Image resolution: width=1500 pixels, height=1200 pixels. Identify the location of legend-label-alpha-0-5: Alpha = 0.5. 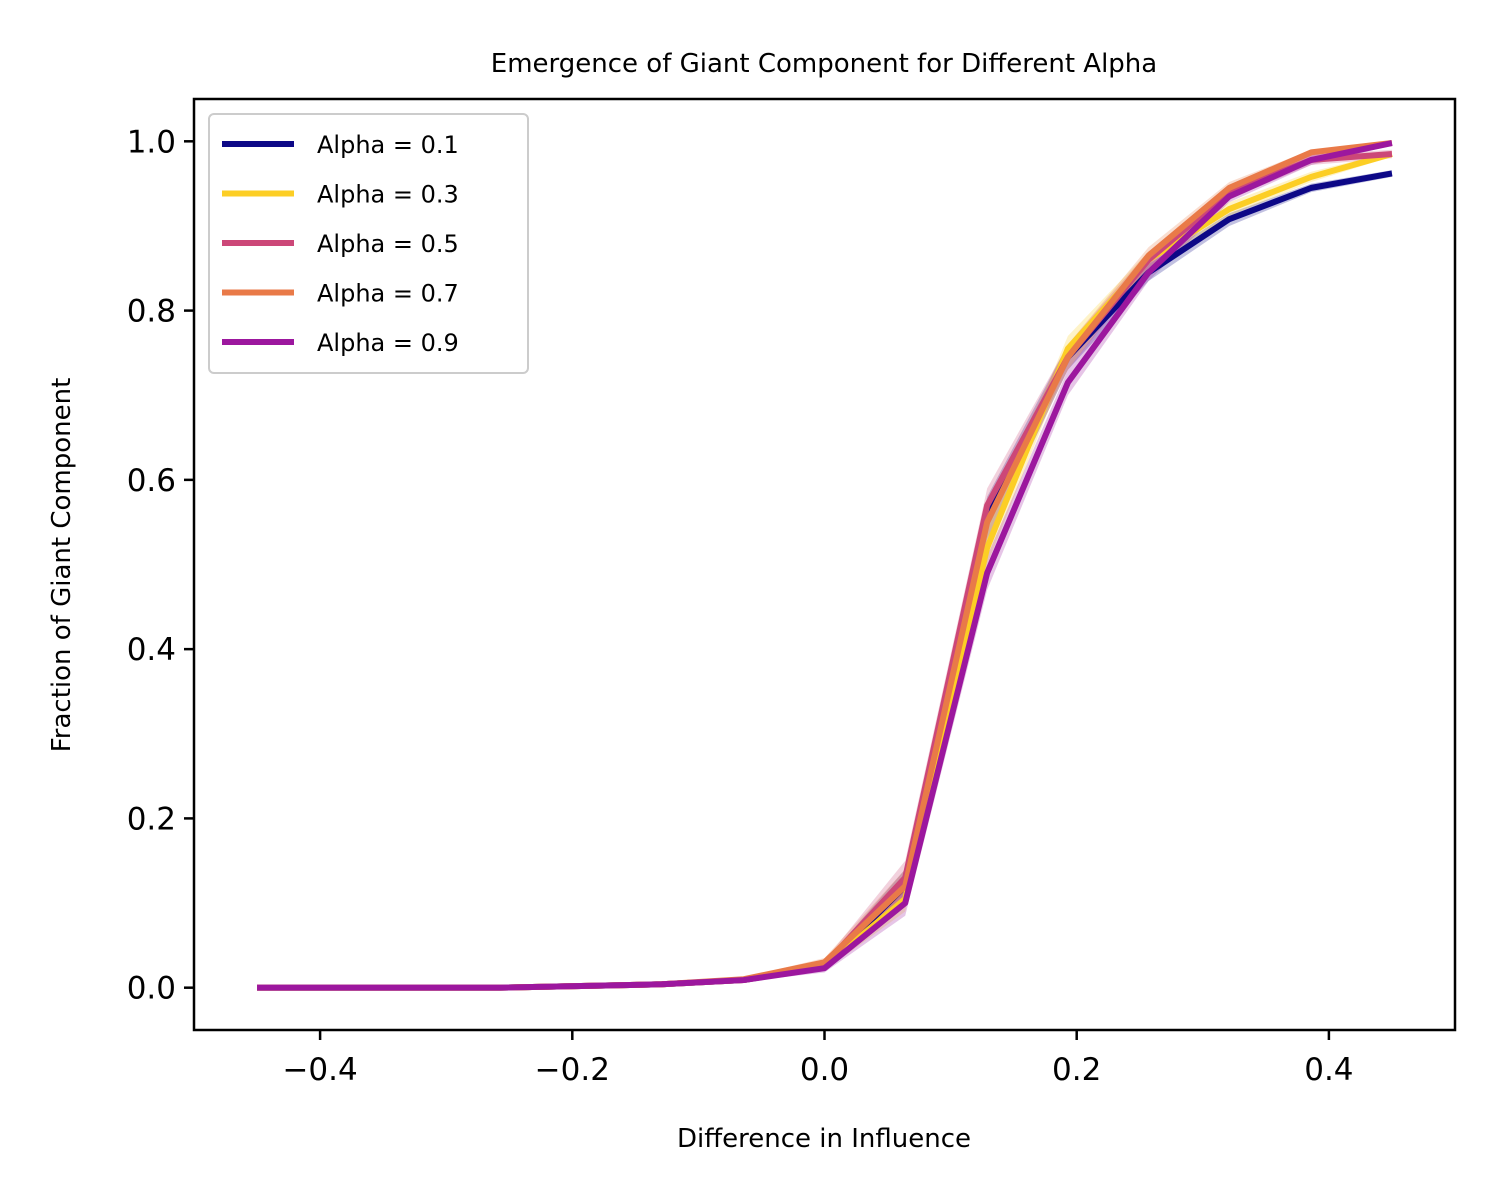
(388, 244).